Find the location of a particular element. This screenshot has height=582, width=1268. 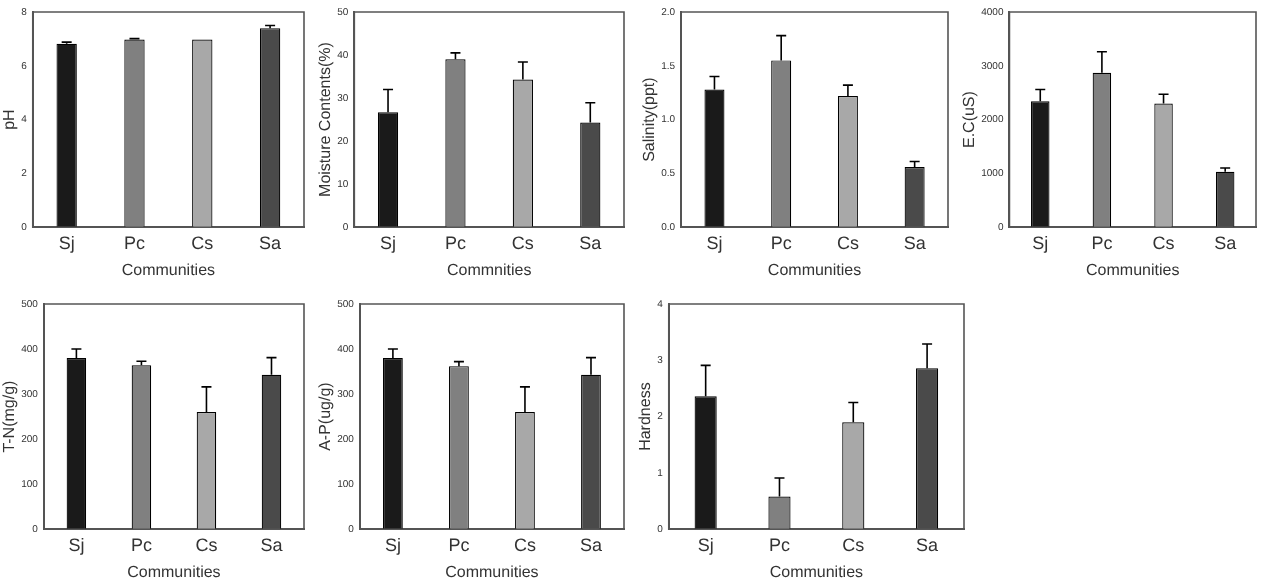

y-axis-title: Hardness is located at coordinates (645, 416).